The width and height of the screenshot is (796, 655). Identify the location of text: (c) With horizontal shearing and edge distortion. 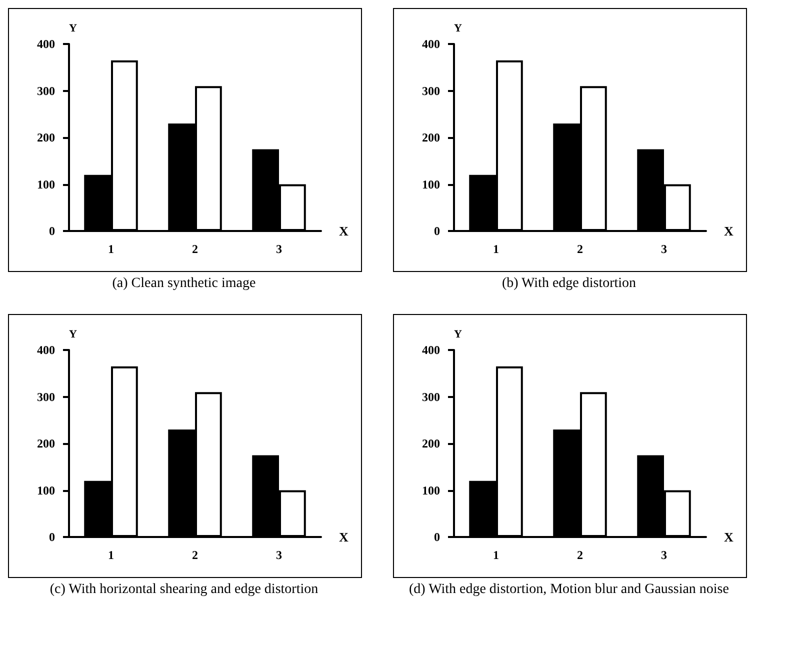
(184, 590).